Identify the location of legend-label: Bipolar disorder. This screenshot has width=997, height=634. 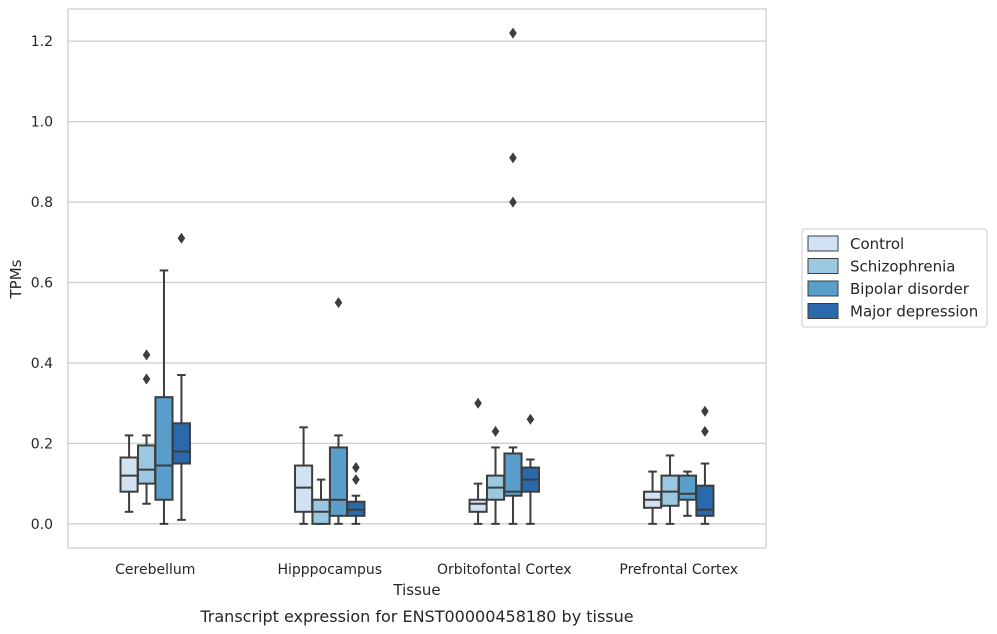
(910, 289).